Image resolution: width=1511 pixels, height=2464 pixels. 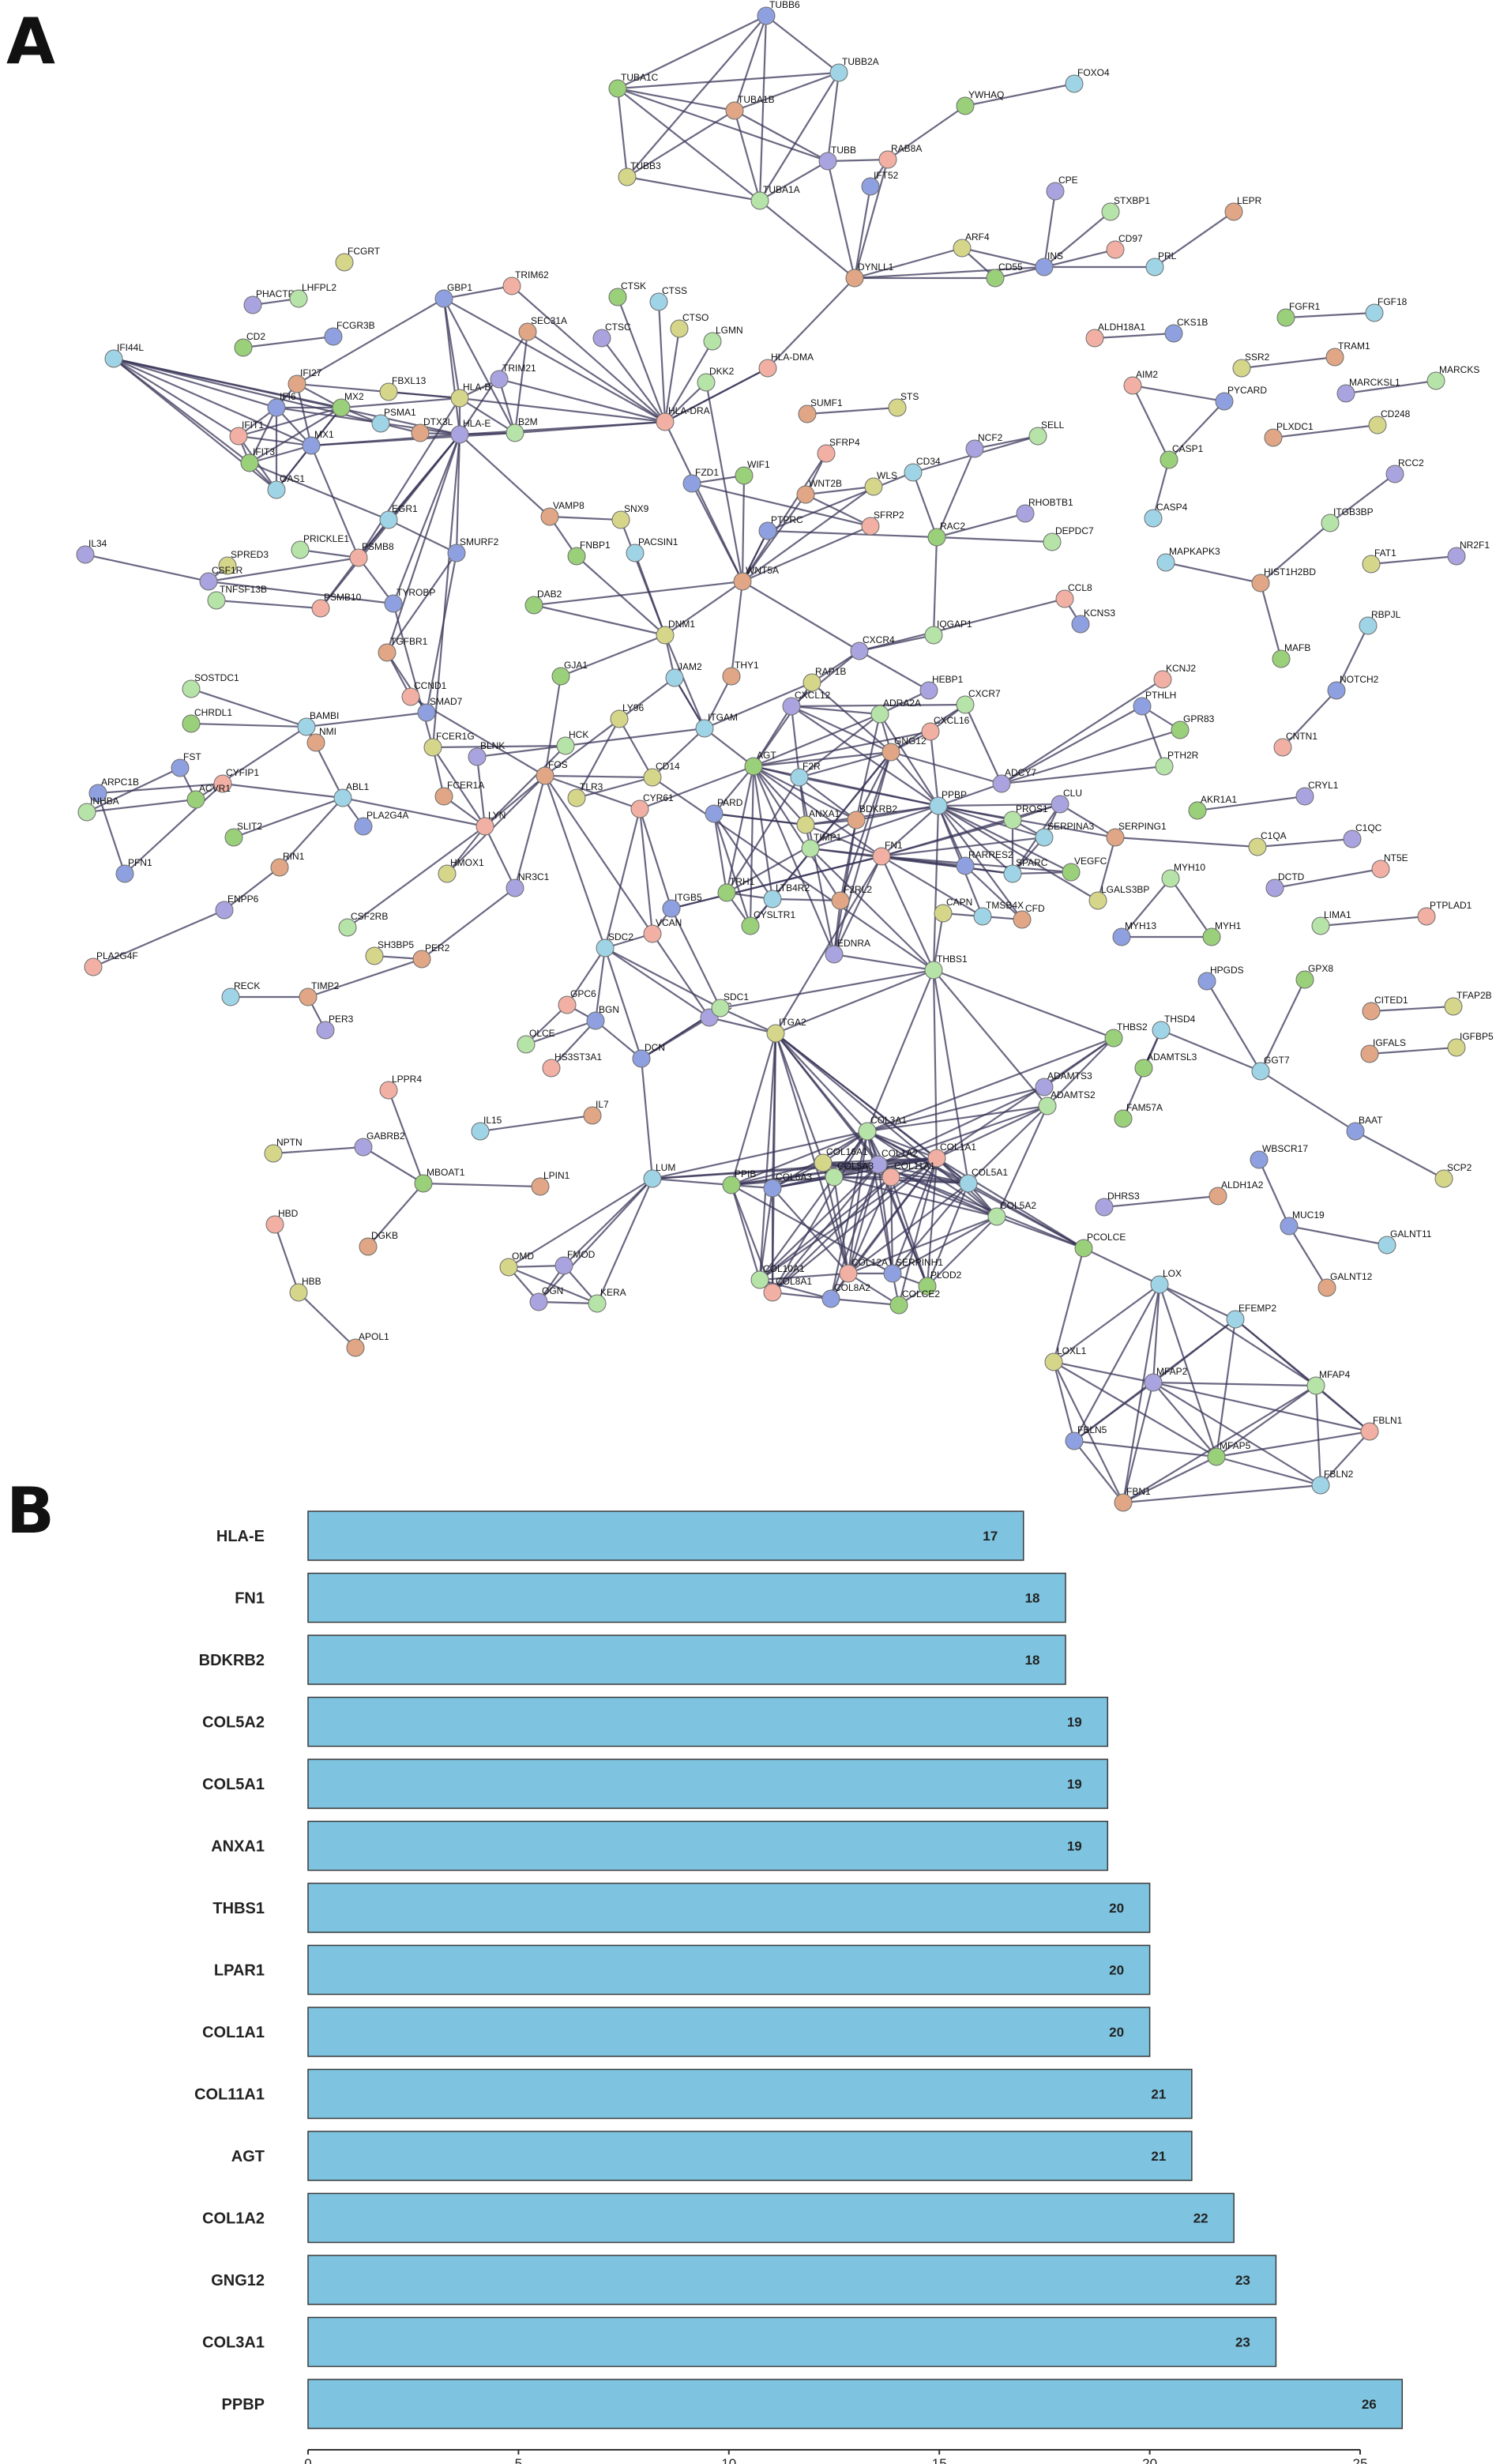 What do you see at coordinates (367, 1344) in the screenshot?
I see `network-node: APOL1` at bounding box center [367, 1344].